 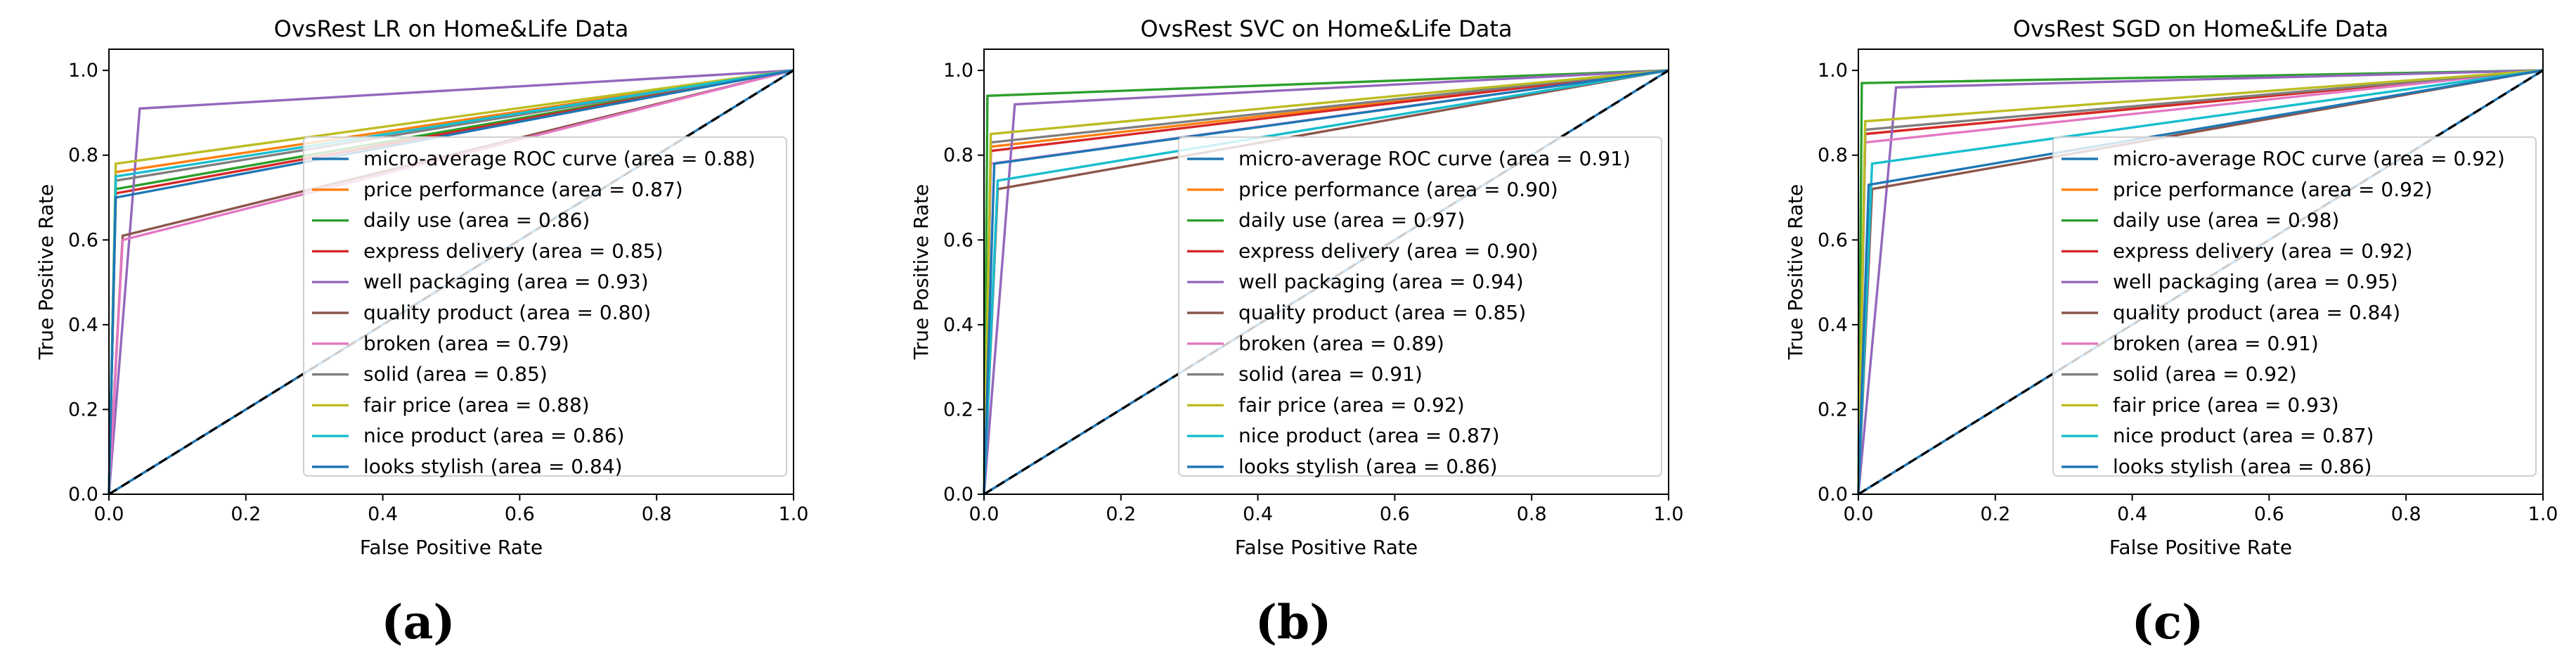 What do you see at coordinates (513, 251) in the screenshot?
I see `legend-label: express delivery (area = 0.85)` at bounding box center [513, 251].